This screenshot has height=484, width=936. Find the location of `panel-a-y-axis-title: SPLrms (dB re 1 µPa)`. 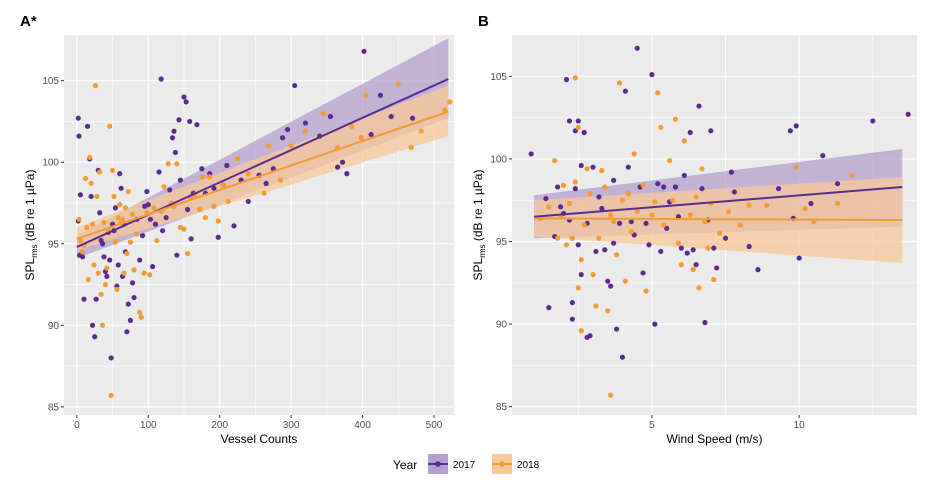

panel-a-y-axis-title: SPLrms (dB re 1 µPa) is located at coordinates (31, 225).